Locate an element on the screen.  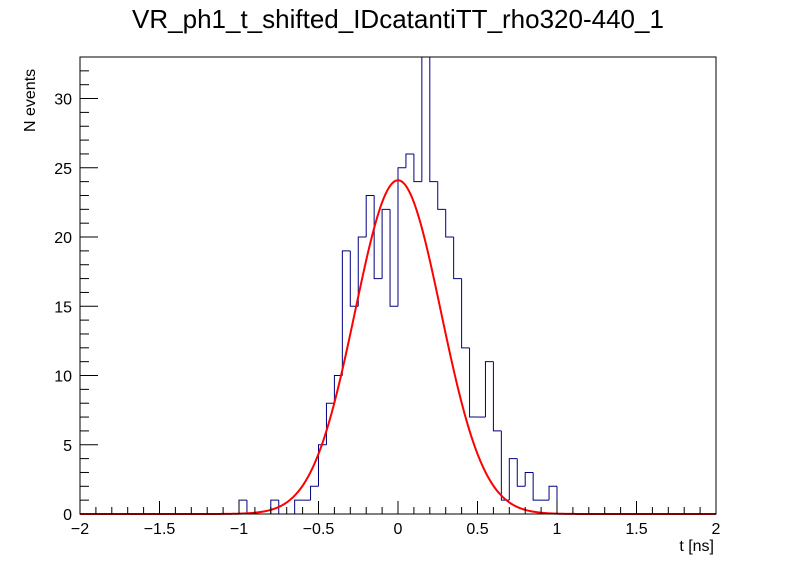
x-tick-label: −0.5 is located at coordinates (319, 529).